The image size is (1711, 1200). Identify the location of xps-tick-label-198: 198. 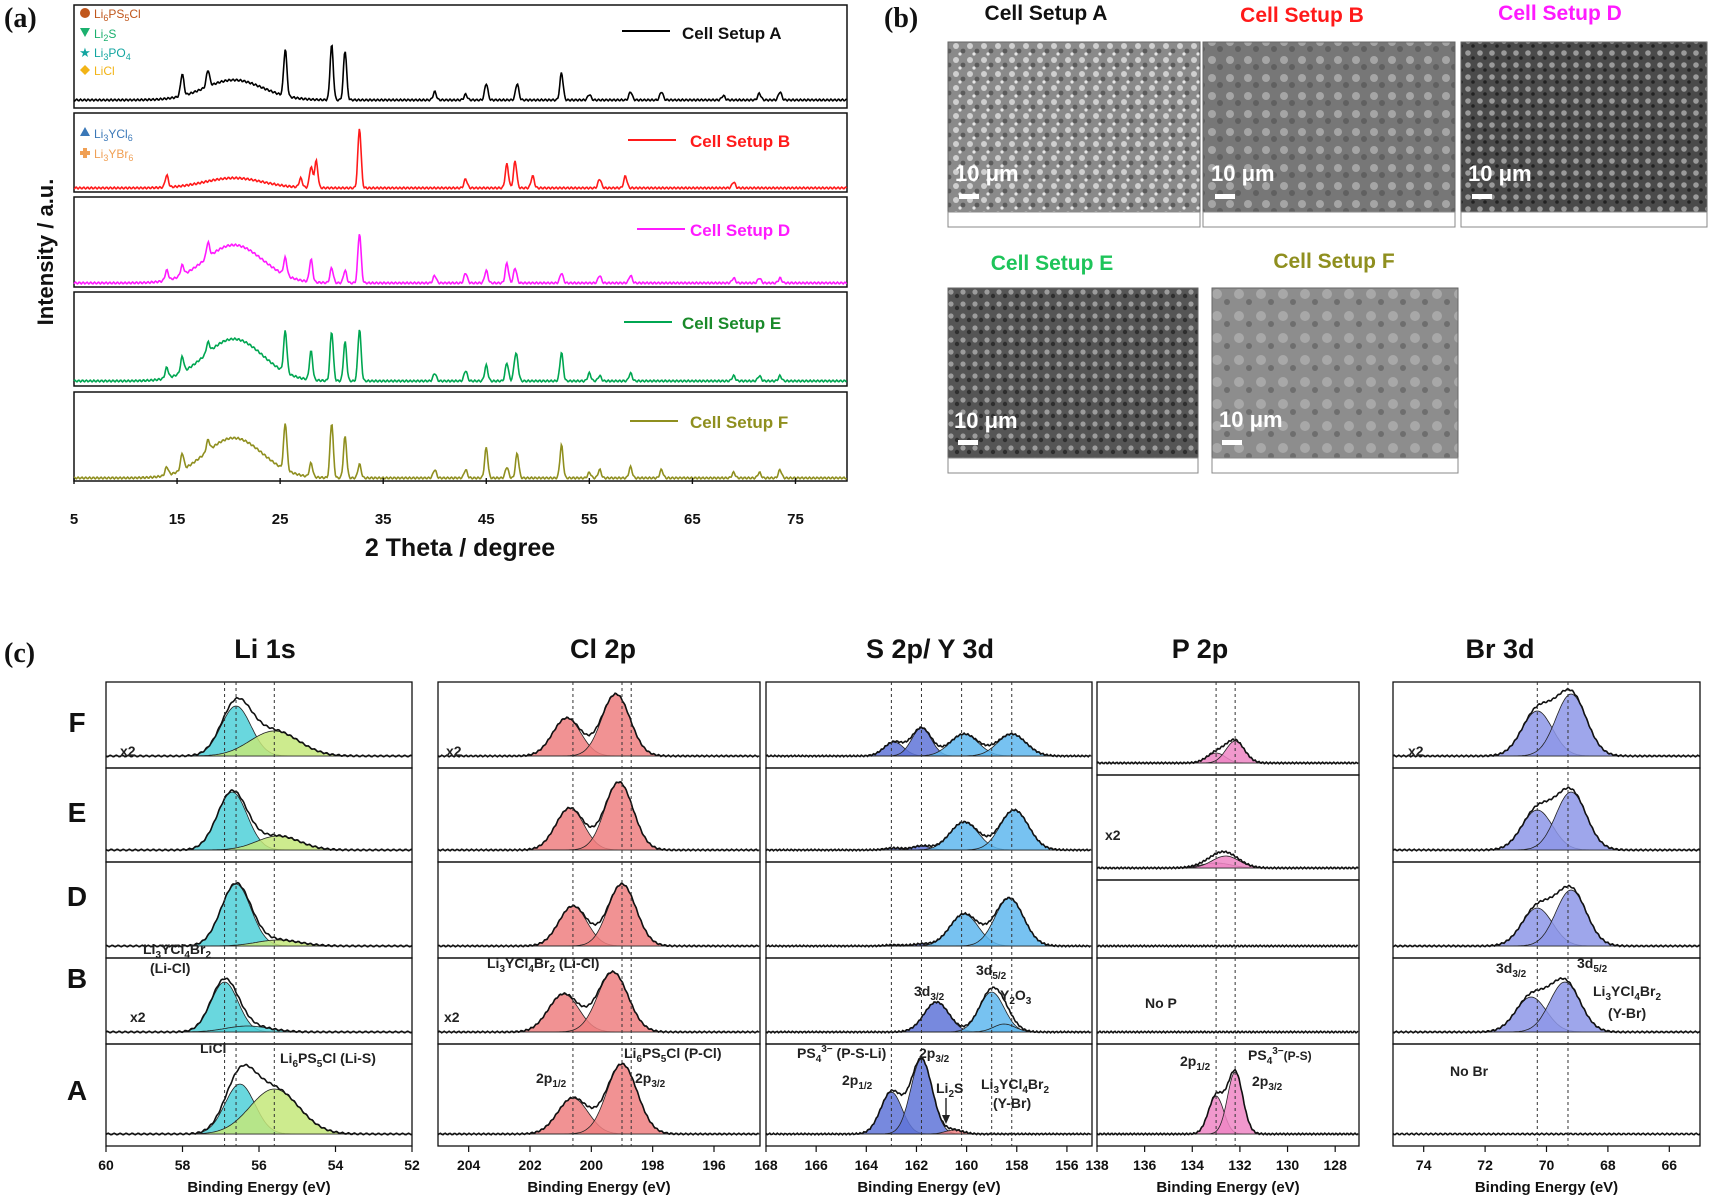
(653, 1165).